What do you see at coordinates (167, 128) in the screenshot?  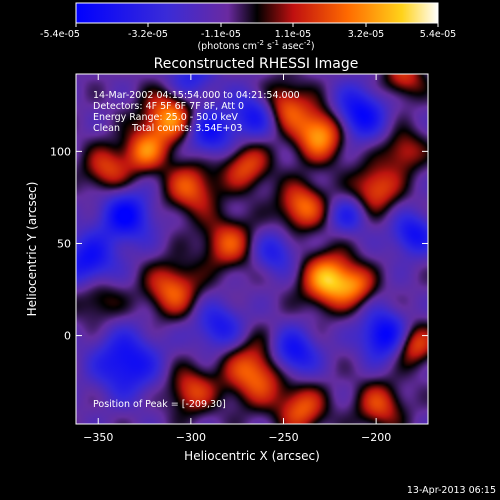 I see `annotation-clean-counts: Clean Total counts: 3.54E+03` at bounding box center [167, 128].